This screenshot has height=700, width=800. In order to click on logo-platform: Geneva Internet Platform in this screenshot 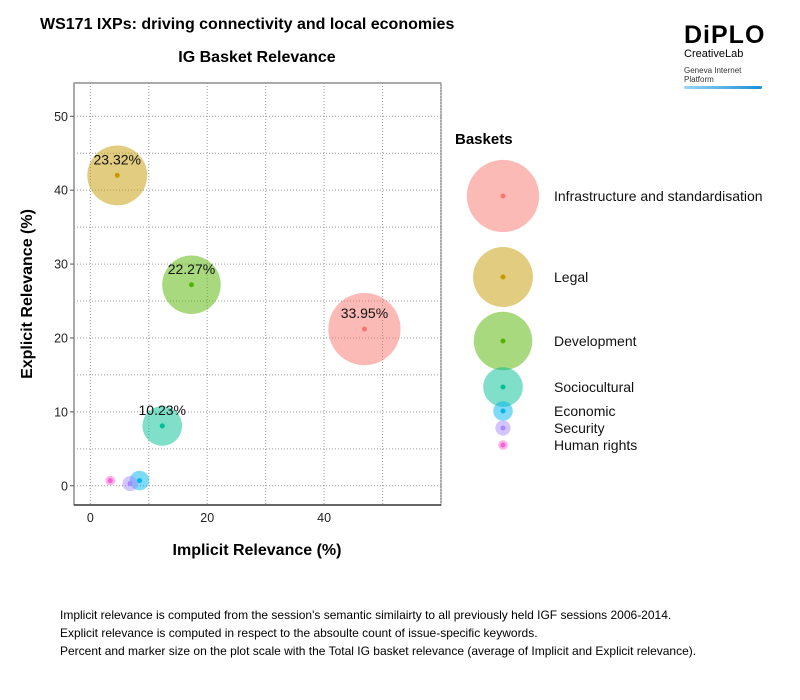, I will do `click(713, 75)`.